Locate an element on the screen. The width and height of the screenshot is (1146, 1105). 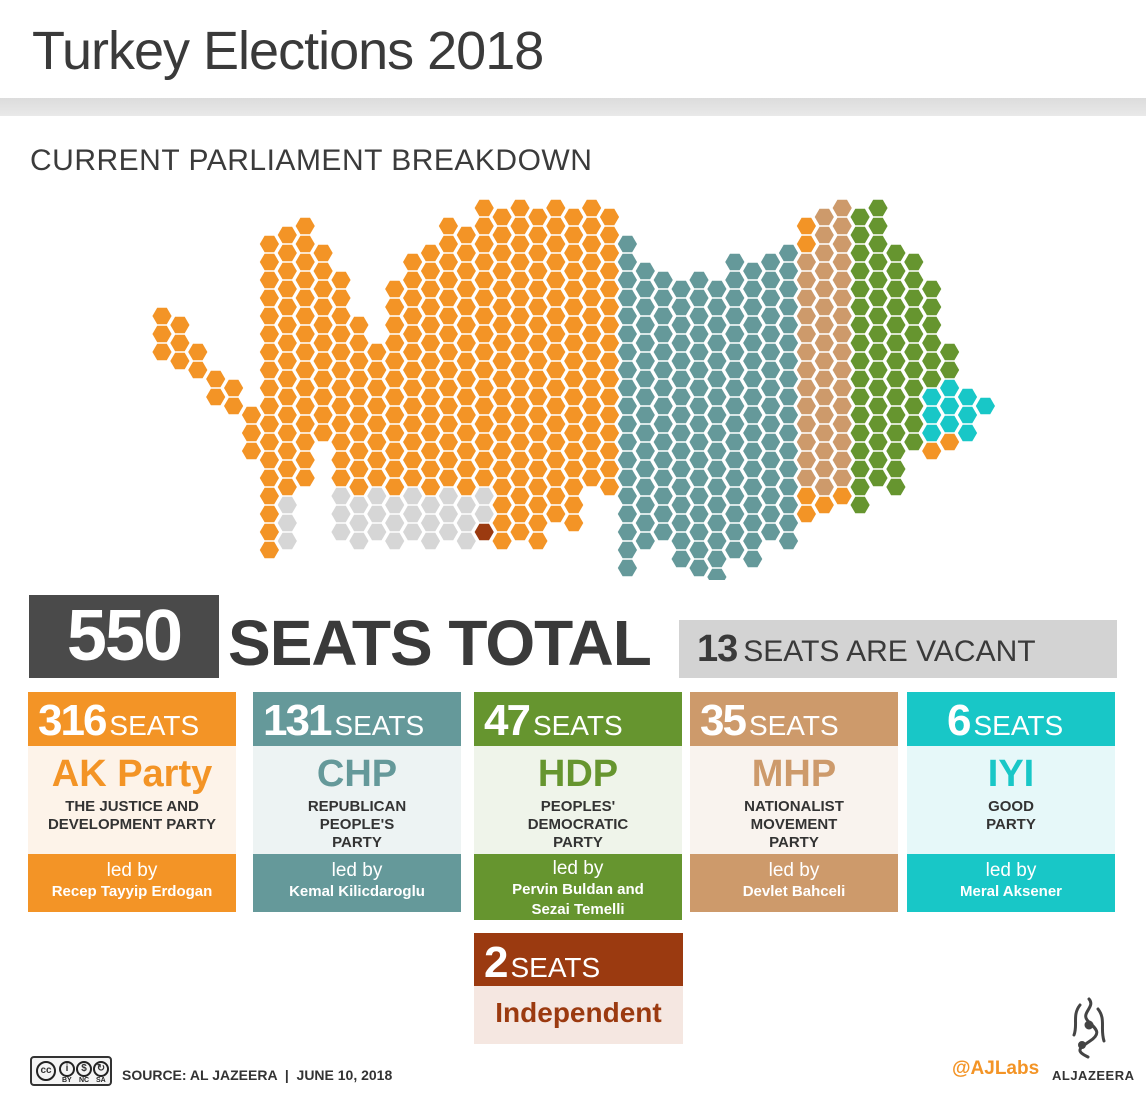
party-leader-panel: led by Kemal Kilicdaroglu is located at coordinates (357, 883).